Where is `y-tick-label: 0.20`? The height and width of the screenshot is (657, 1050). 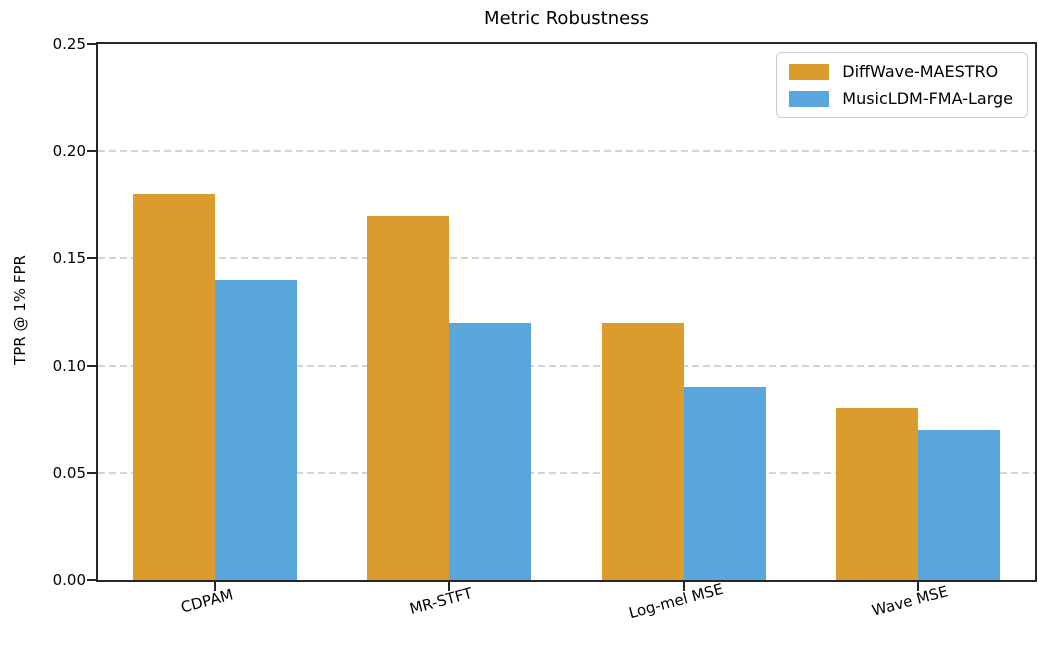 y-tick-label: 0.20 is located at coordinates (69, 151).